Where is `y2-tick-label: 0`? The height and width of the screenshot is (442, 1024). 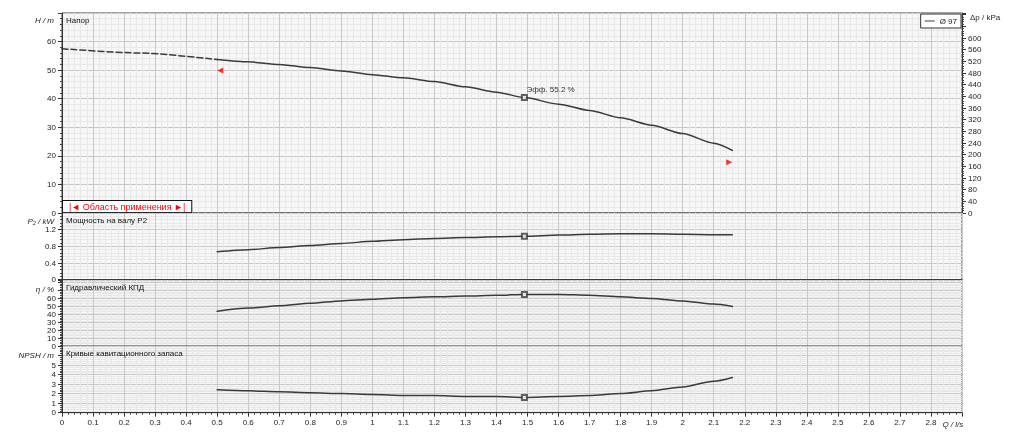 y2-tick-label: 0 is located at coordinates (970, 213).